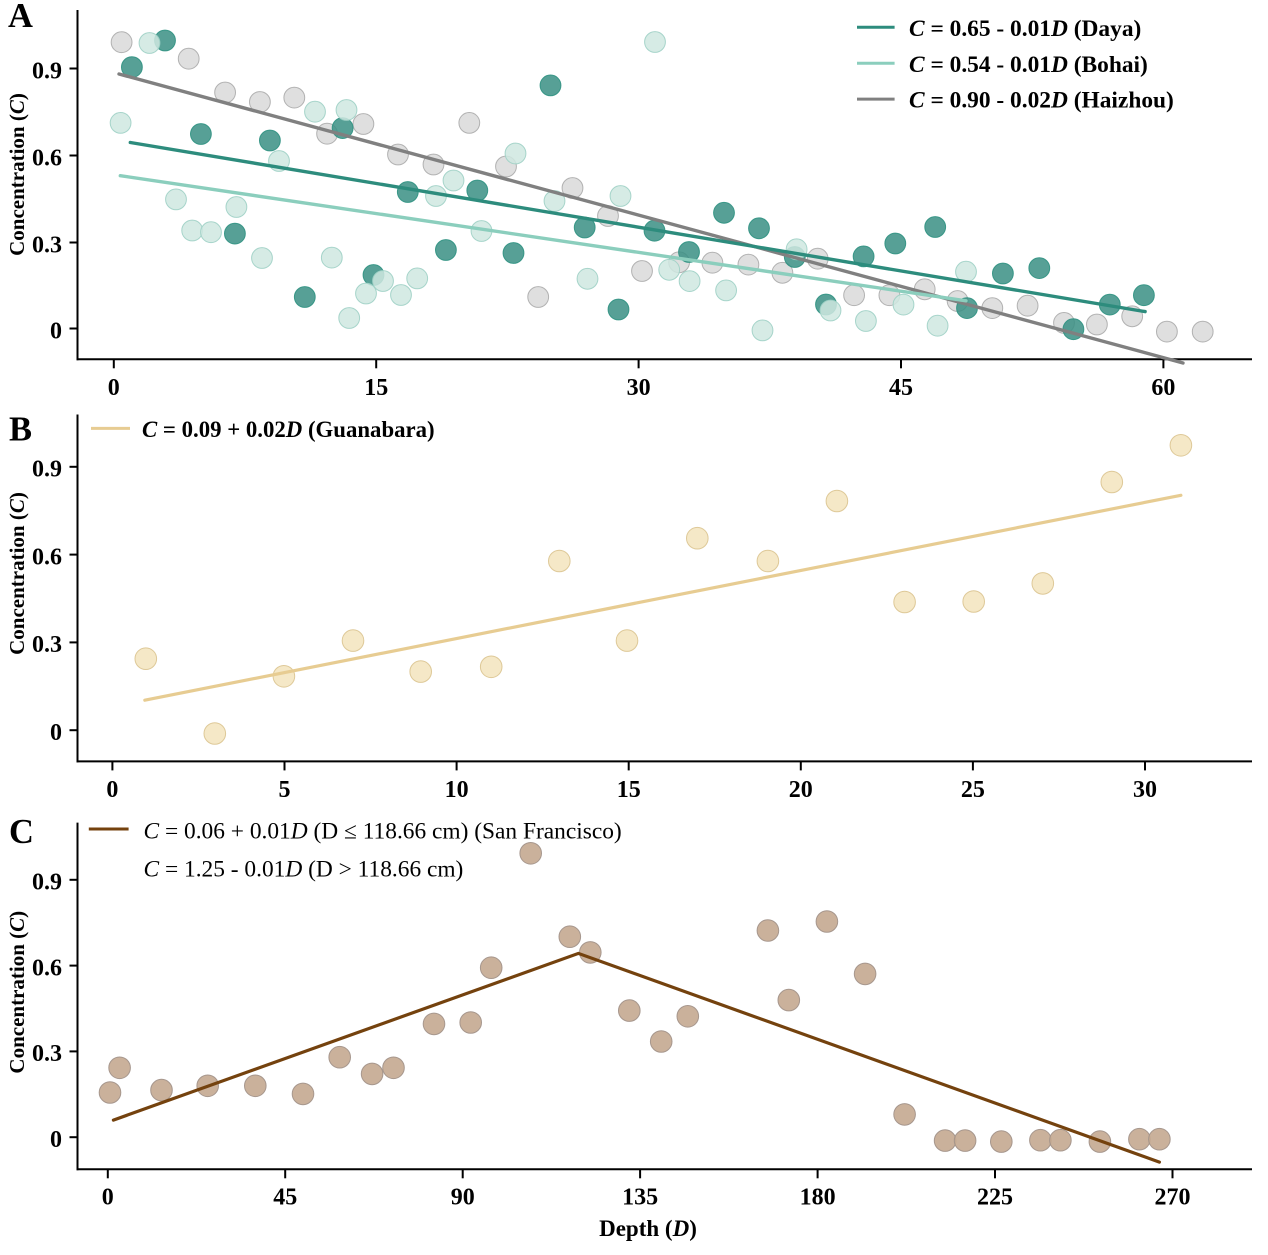 Image resolution: width=1268 pixels, height=1255 pixels. Describe the element at coordinates (457, 790) in the screenshot. I see `svg-text: 10` at that location.